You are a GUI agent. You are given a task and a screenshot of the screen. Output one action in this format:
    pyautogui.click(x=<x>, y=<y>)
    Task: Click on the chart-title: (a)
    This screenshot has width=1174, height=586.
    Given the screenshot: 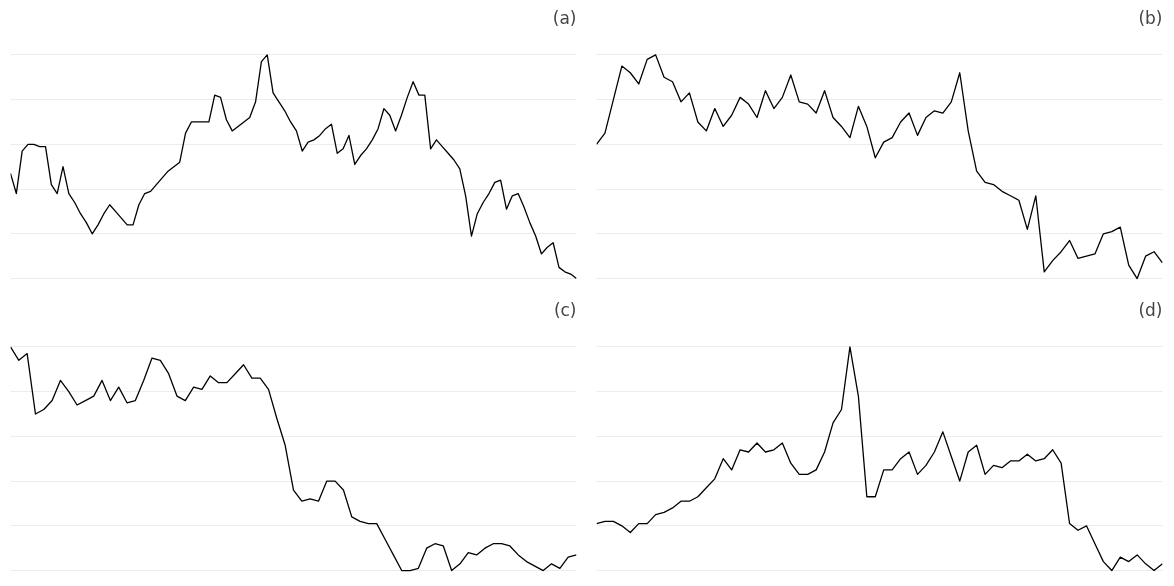 What is the action you would take?
    pyautogui.click(x=564, y=17)
    